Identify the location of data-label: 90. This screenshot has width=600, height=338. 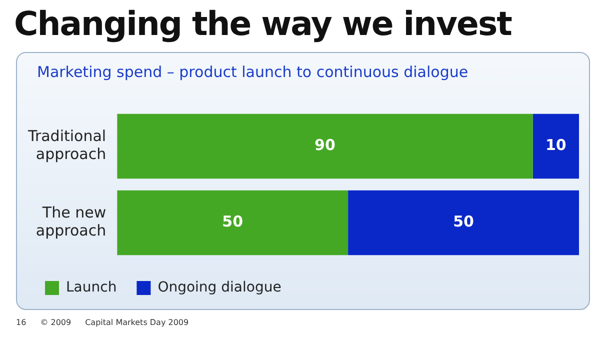
(325, 145).